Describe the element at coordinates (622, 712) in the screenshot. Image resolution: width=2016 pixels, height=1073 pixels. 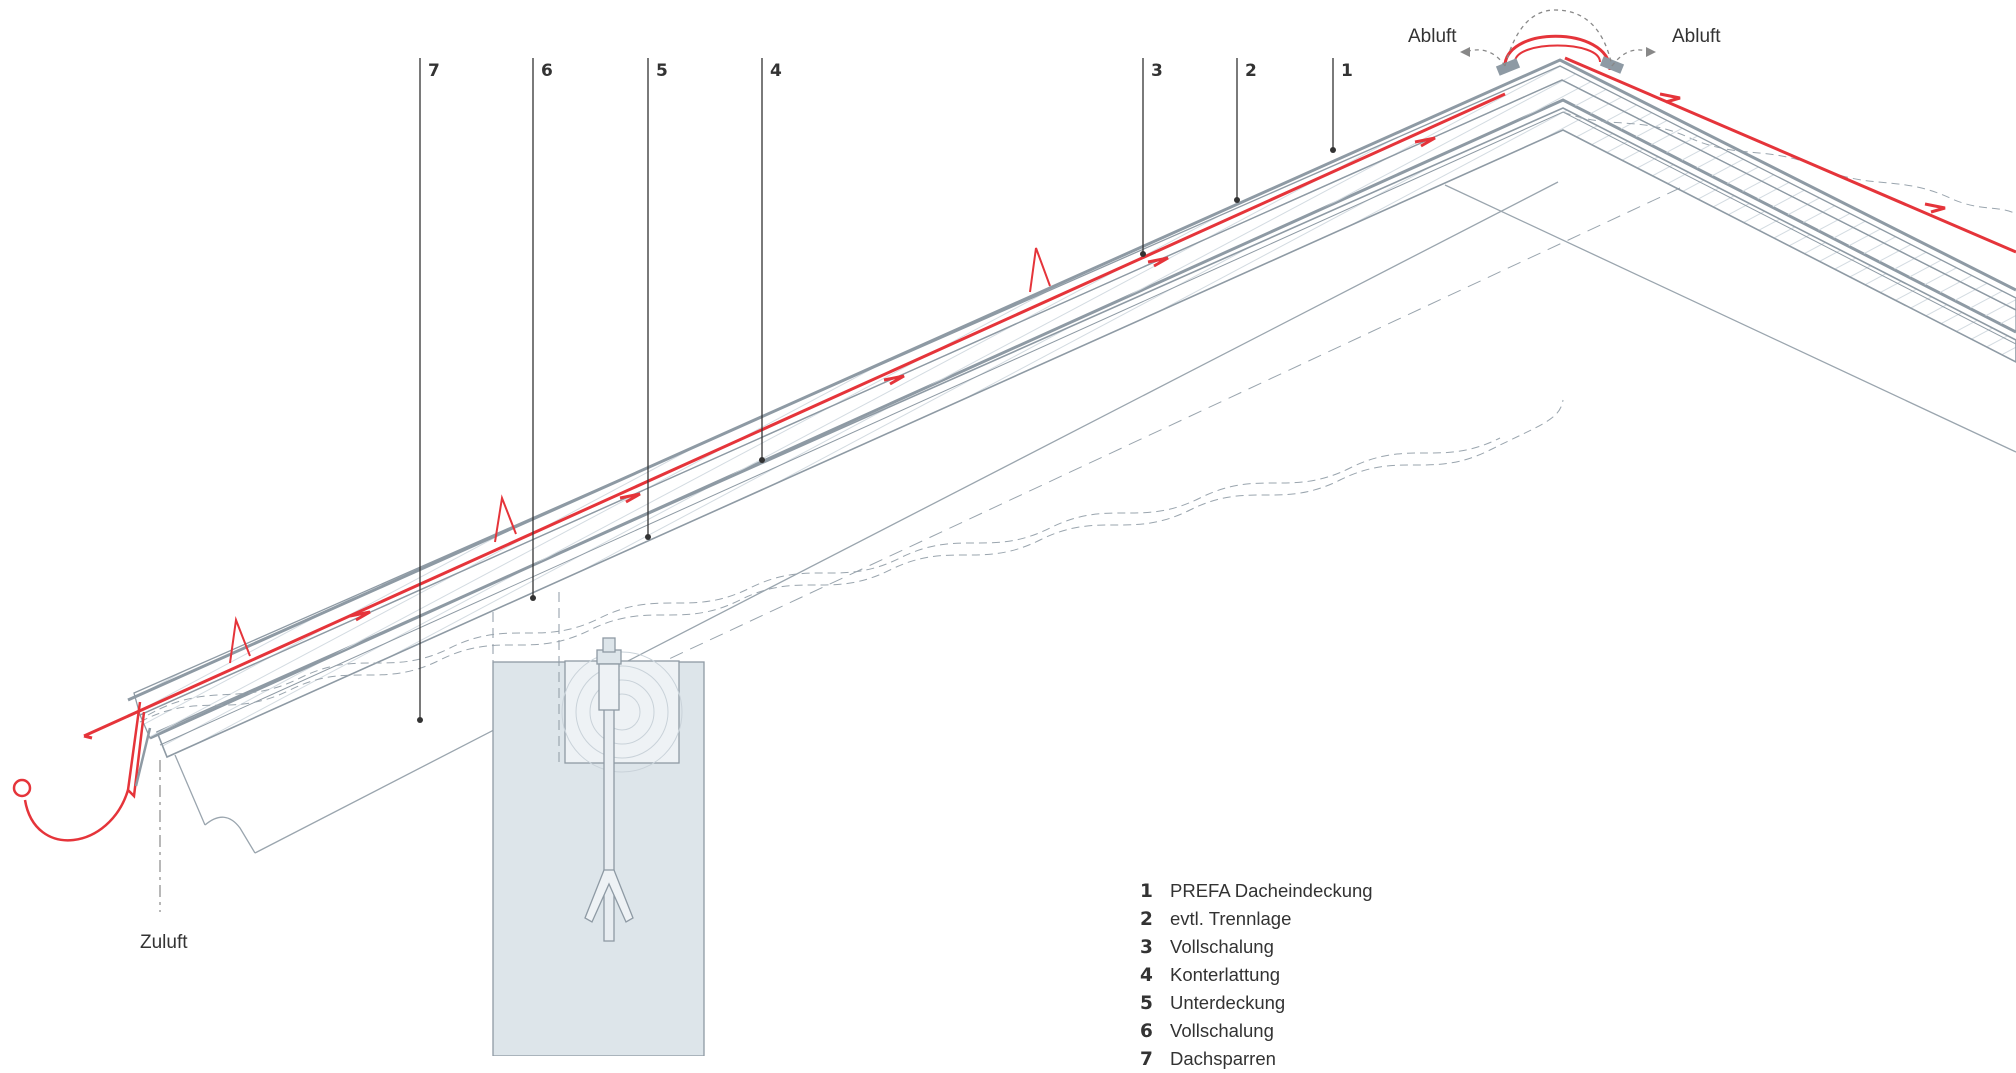
I see `wall-plate` at that location.